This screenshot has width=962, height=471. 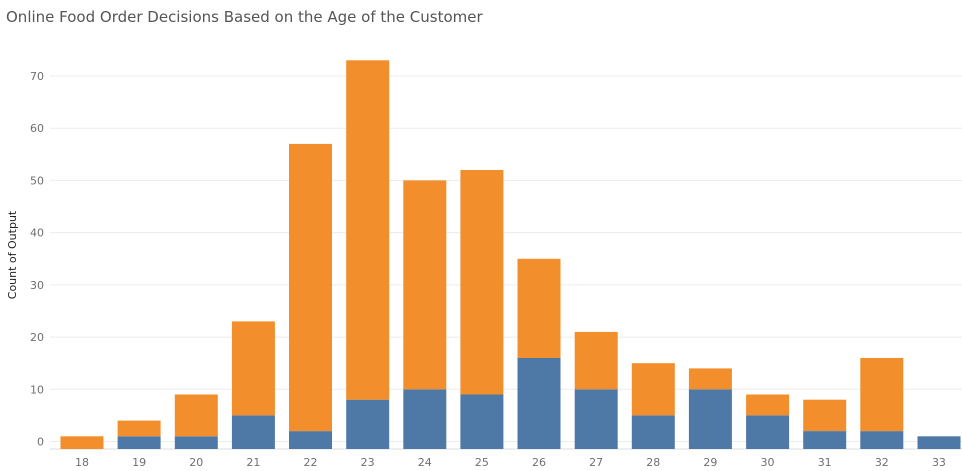 I want to click on y-tick-label: 30, so click(x=37, y=285).